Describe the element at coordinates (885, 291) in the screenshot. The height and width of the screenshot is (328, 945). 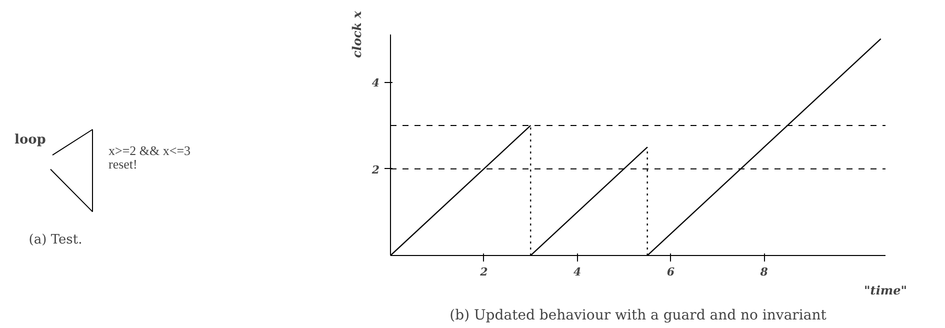
I see `x-axis-title: "time"` at that location.